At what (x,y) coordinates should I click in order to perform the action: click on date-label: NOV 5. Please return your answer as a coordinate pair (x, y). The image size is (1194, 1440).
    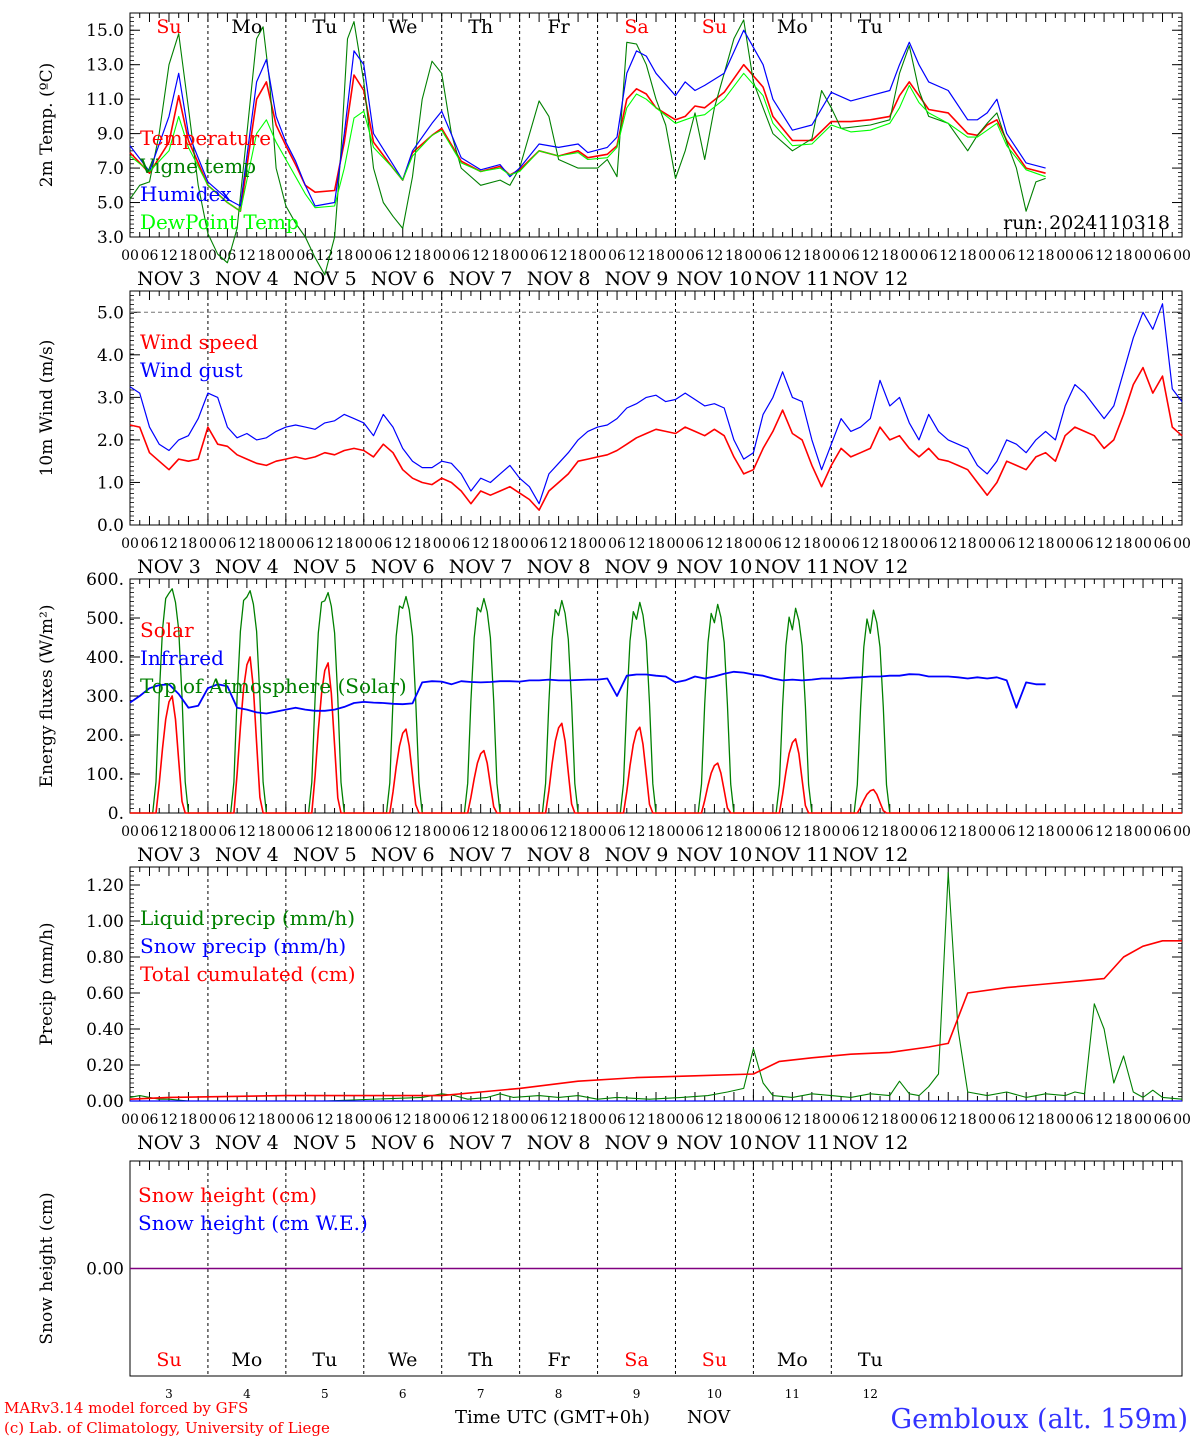
    Looking at the image, I should click on (325, 855).